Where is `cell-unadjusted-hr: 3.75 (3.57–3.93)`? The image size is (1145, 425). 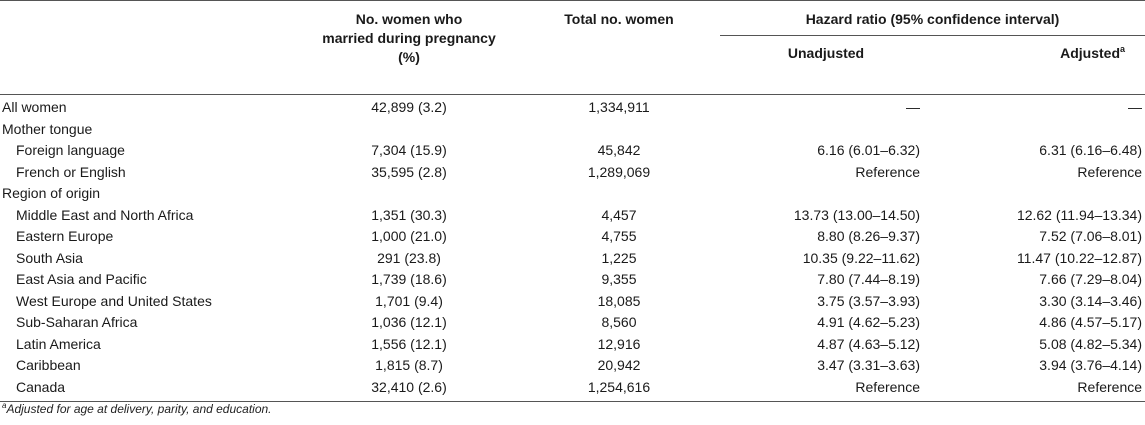
cell-unadjusted-hr: 3.75 (3.57–3.93) is located at coordinates (868, 300).